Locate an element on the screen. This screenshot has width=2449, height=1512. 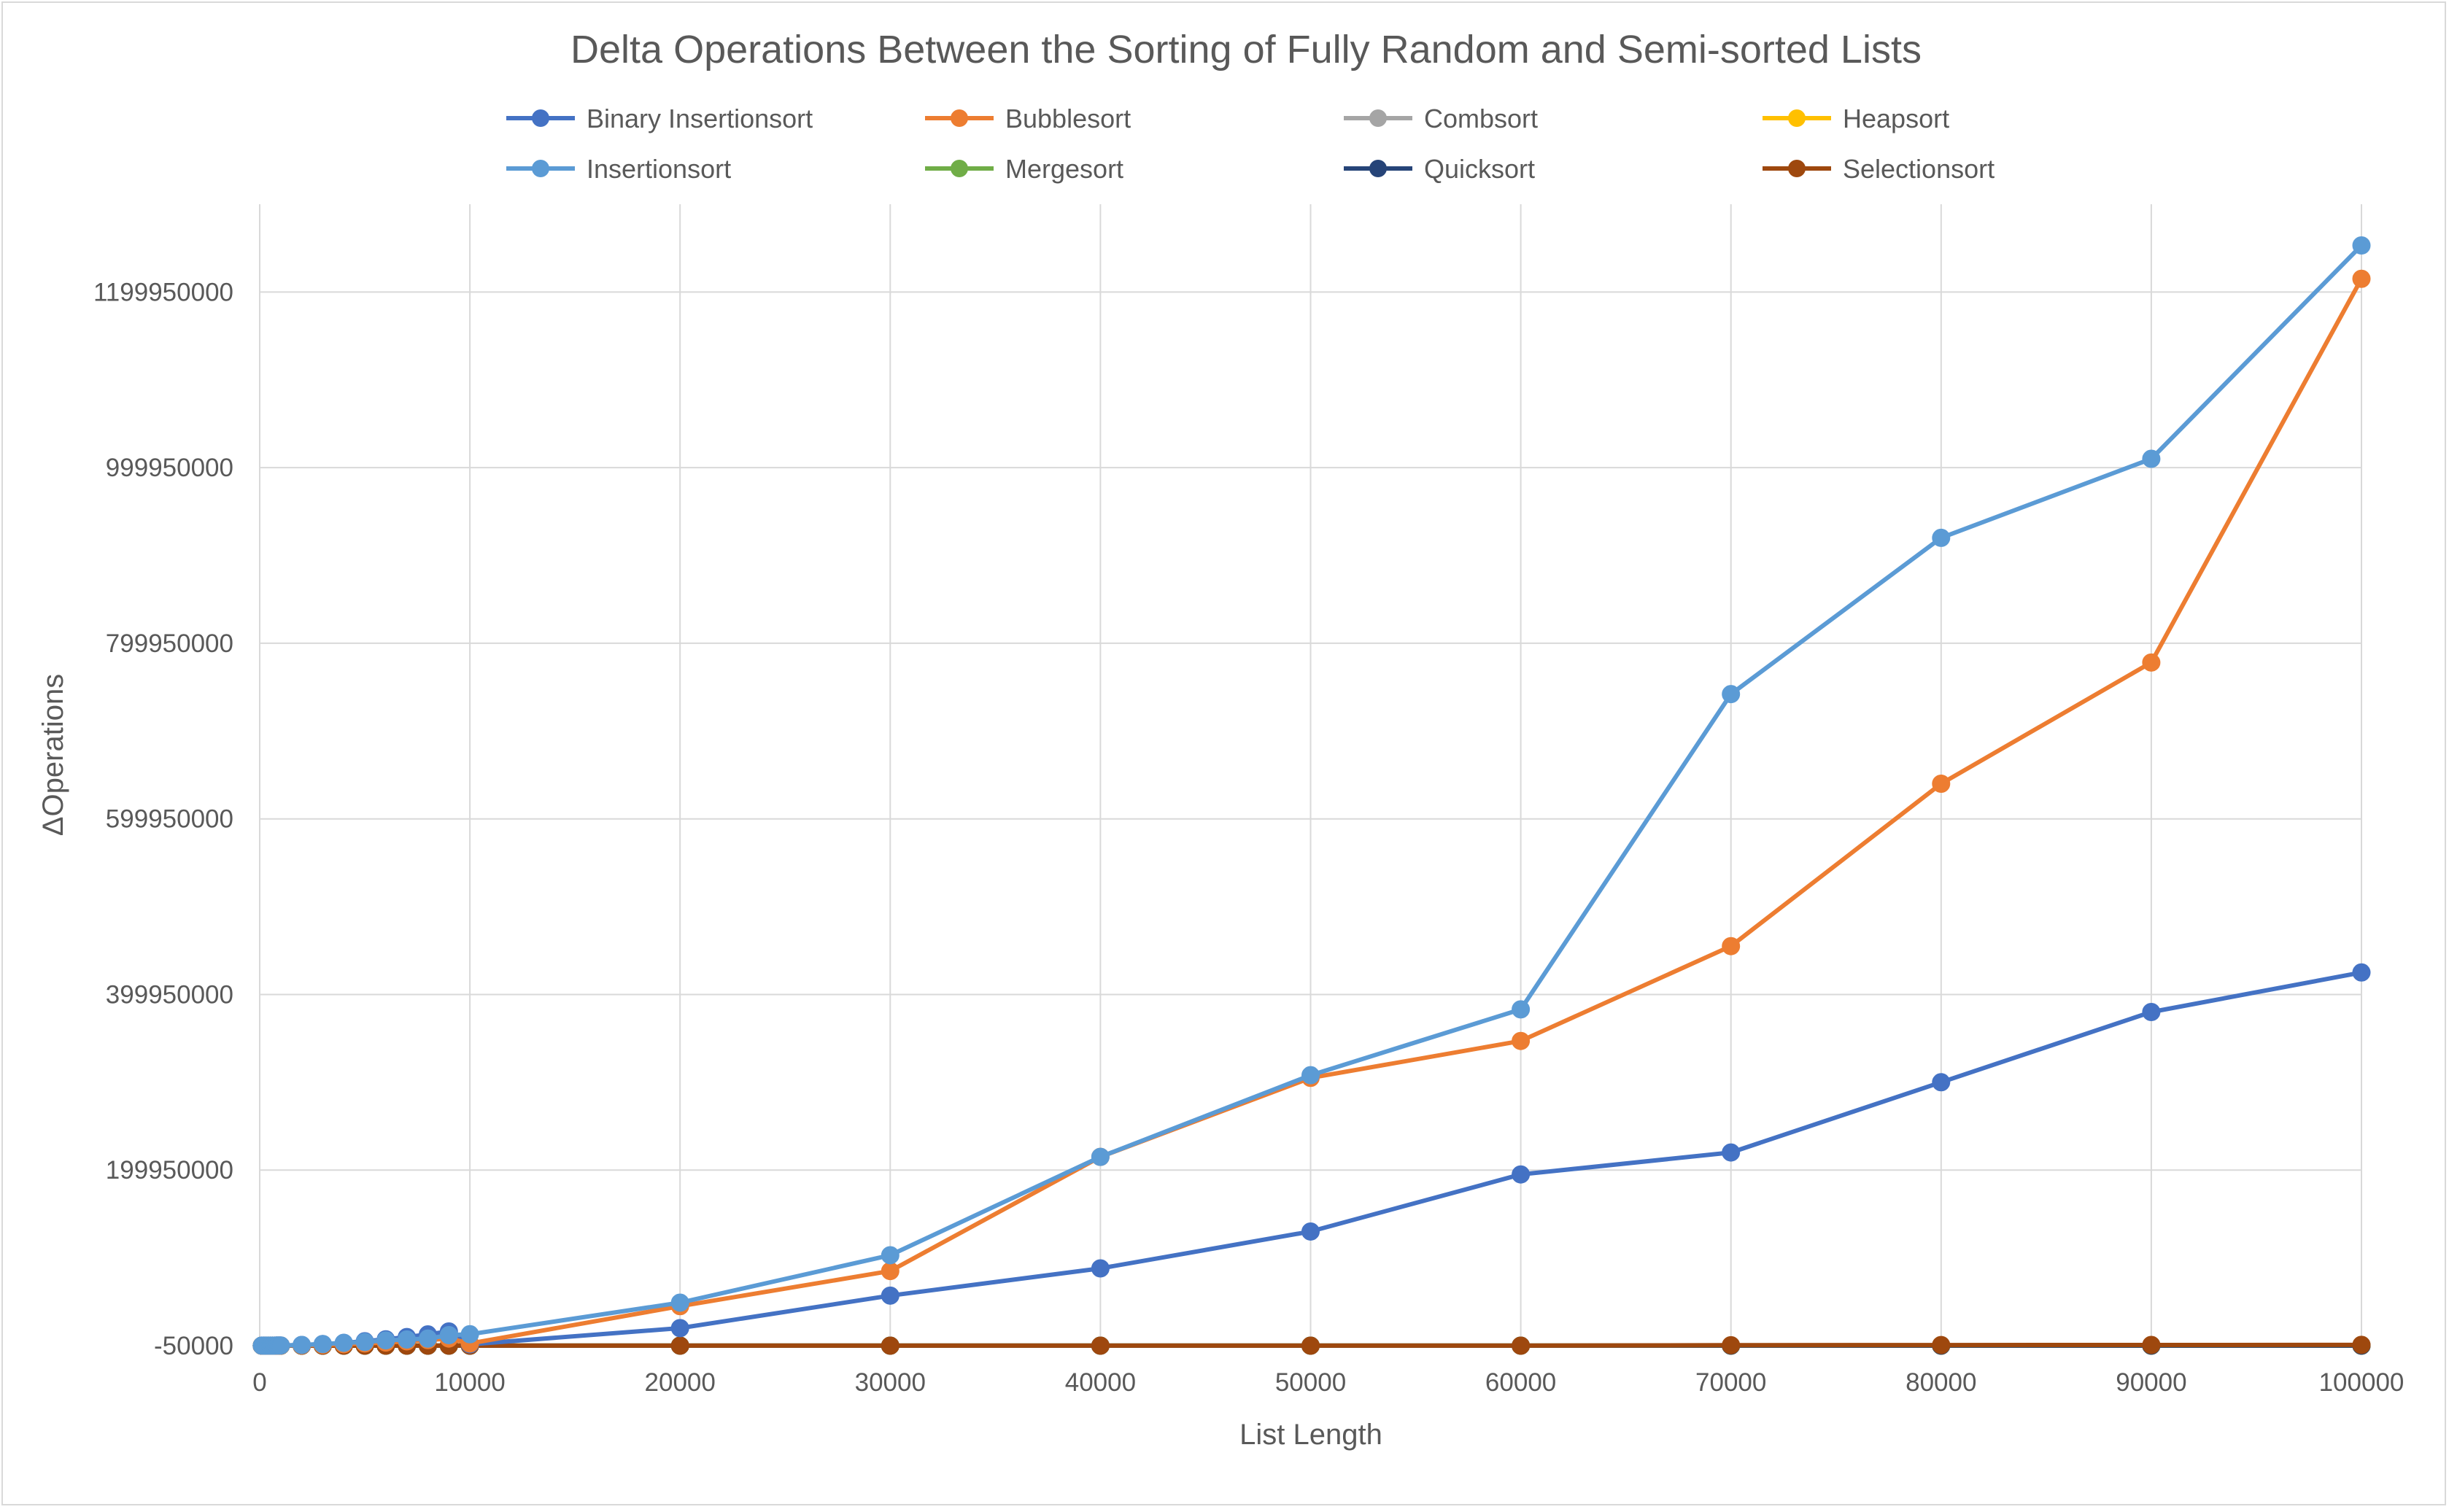
x-tick-label: 70000 is located at coordinates (1730, 1382).